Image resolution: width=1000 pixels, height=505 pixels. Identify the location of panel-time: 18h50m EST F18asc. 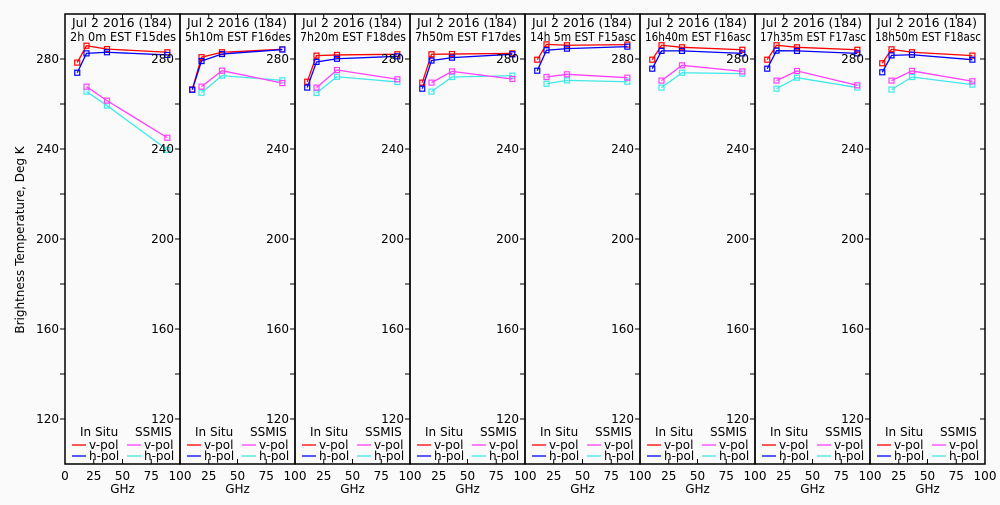
(928, 37).